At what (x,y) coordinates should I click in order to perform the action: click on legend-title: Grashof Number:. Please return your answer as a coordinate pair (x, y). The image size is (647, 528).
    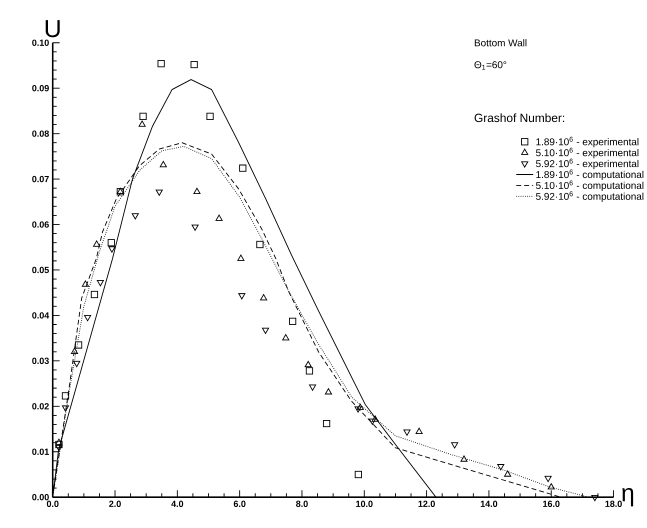
    Looking at the image, I should click on (519, 117).